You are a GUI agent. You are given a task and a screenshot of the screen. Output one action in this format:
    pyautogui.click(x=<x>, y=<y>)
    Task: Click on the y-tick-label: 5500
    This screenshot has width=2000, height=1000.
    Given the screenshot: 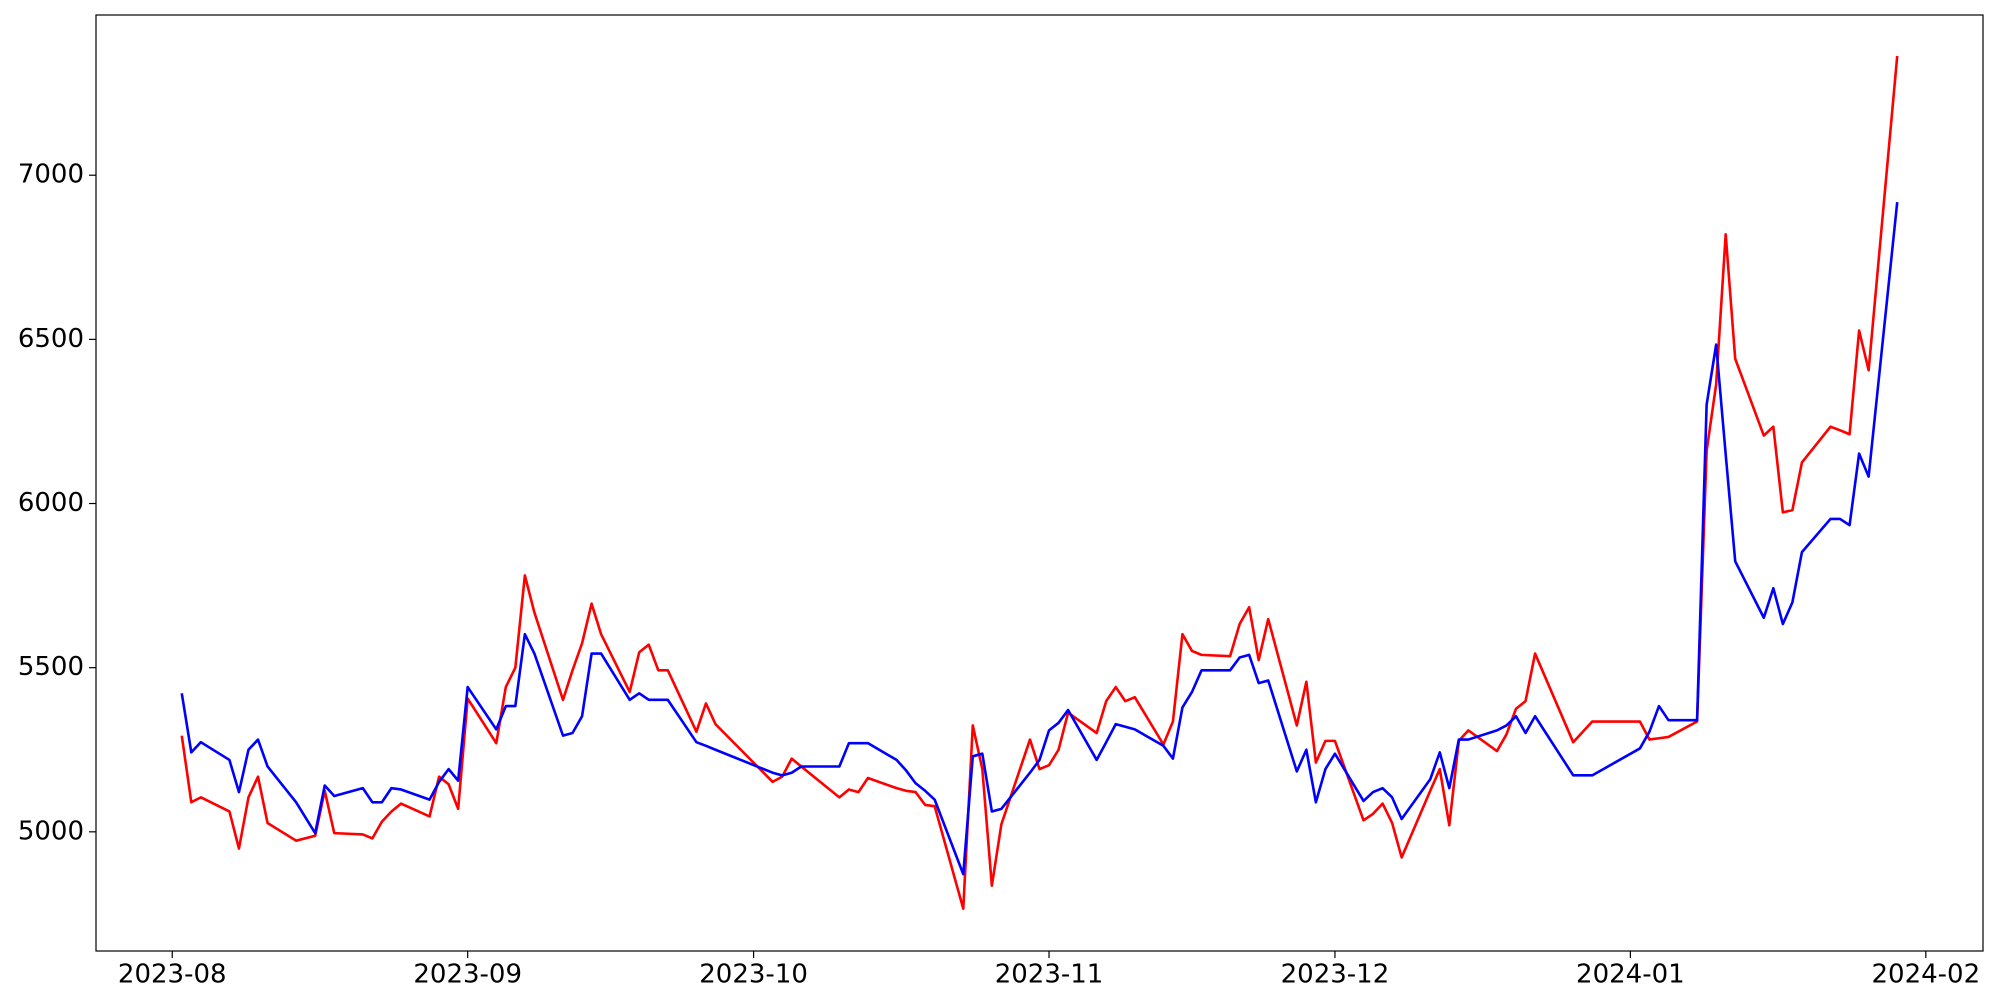 What is the action you would take?
    pyautogui.click(x=51, y=667)
    